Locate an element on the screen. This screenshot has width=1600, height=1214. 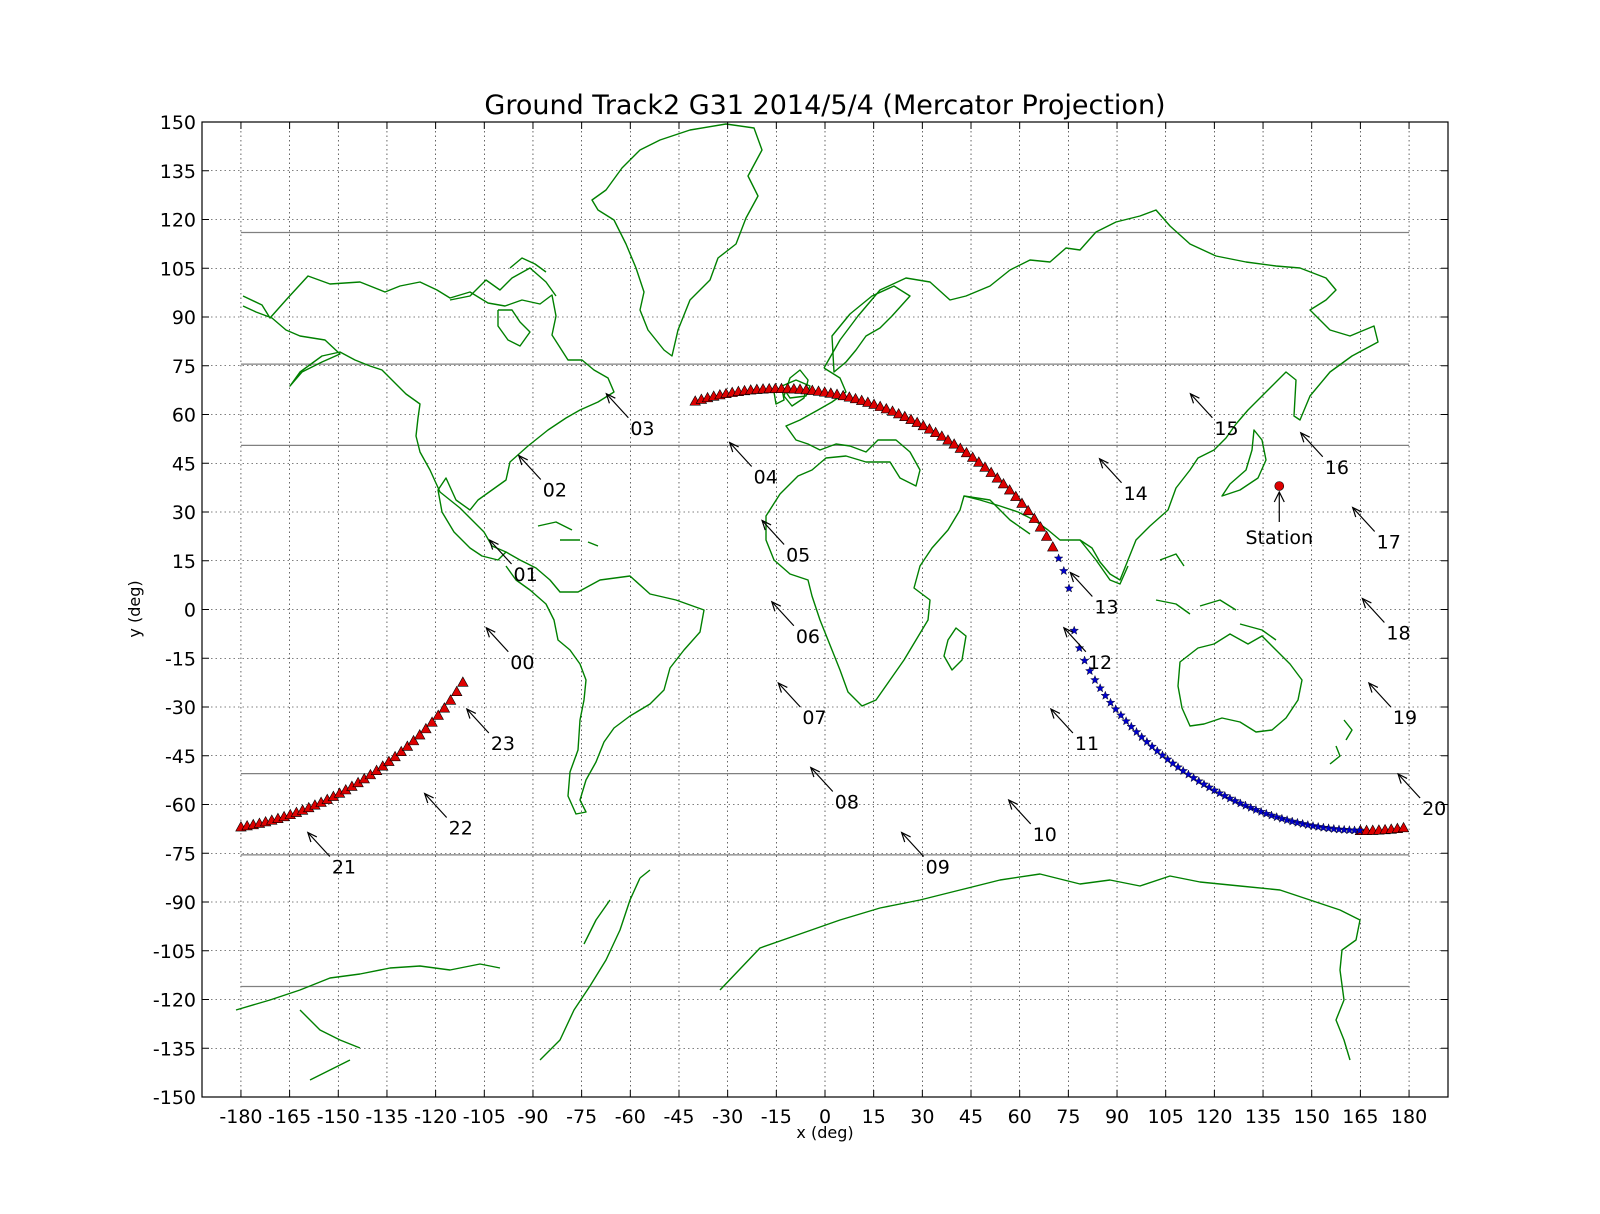
y-tick-label: -15 is located at coordinates (180, 659).